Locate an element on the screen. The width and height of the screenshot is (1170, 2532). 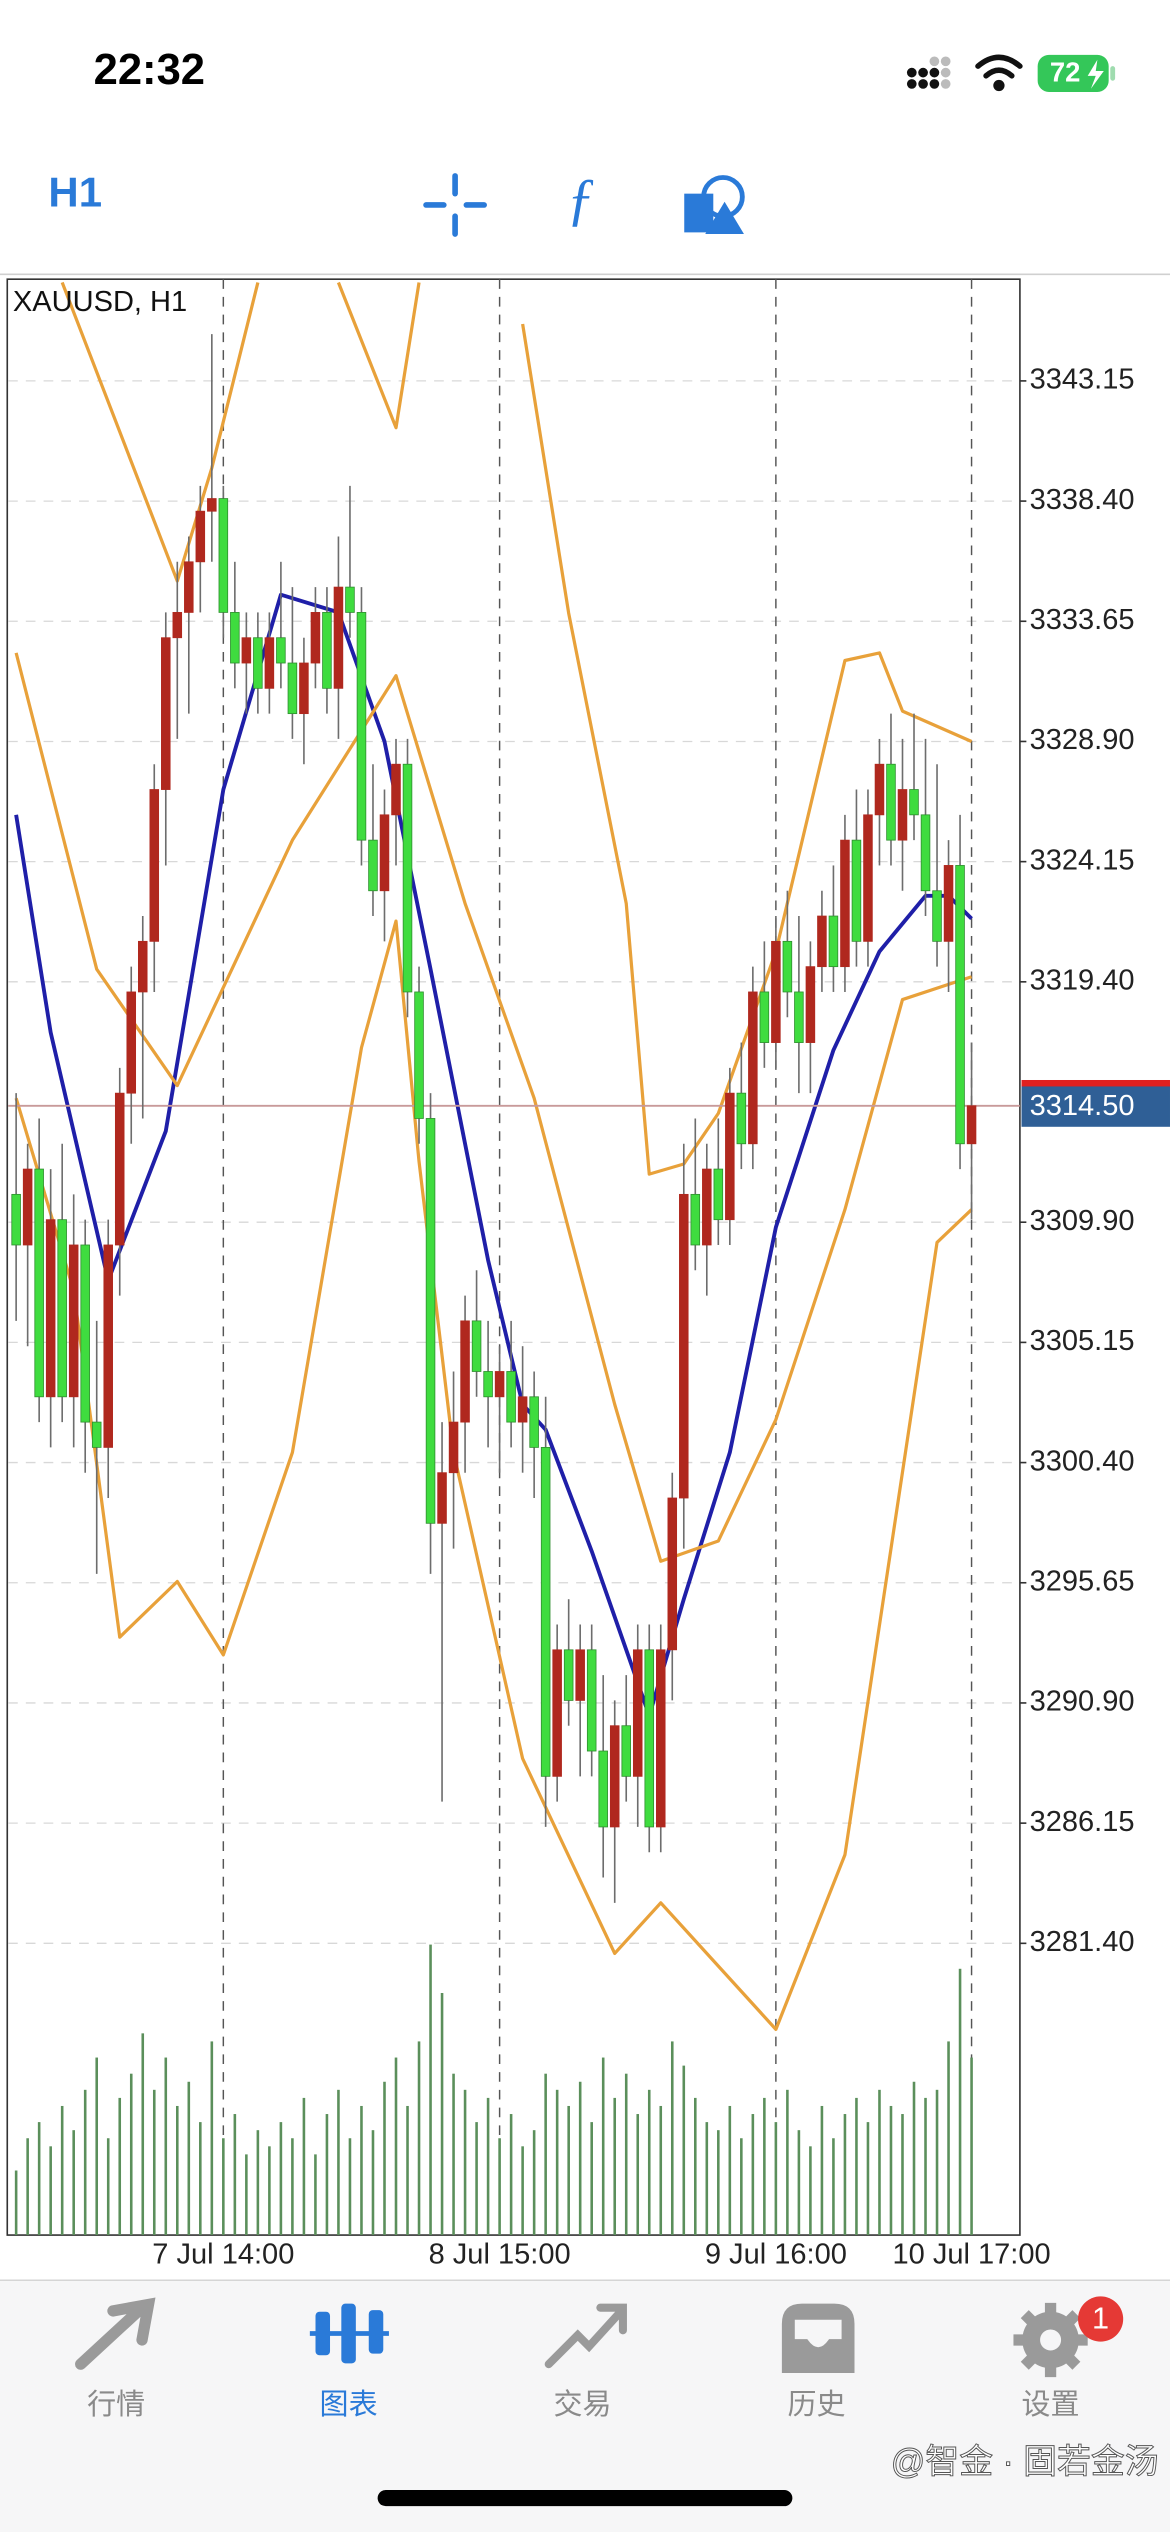
y-tick-label: 3328.90 is located at coordinates (1082, 740).